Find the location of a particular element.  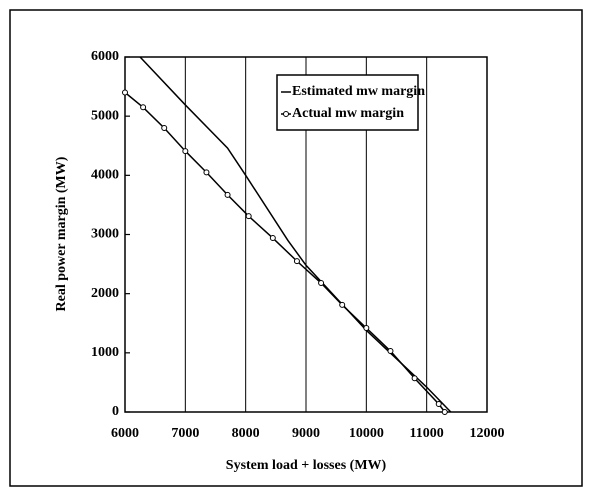

y-tick-label: 4000 is located at coordinates (105, 175).